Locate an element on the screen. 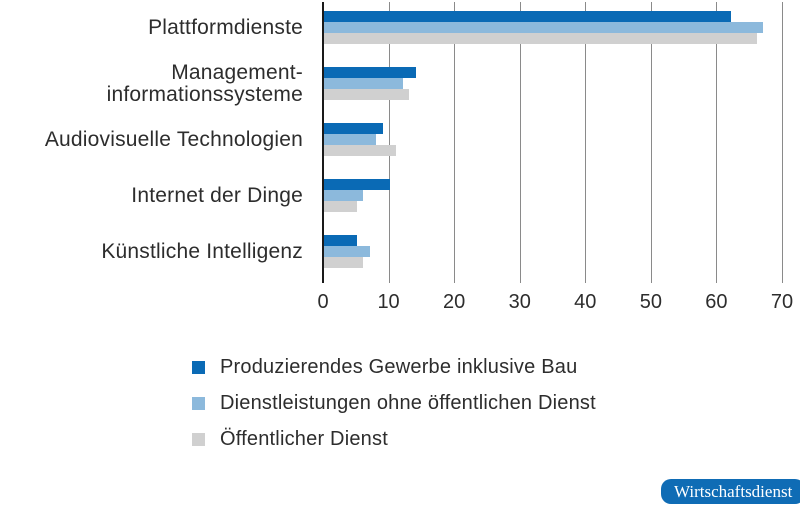 The width and height of the screenshot is (800, 512). category-label-4: Internet der Dinge is located at coordinates (151, 195).